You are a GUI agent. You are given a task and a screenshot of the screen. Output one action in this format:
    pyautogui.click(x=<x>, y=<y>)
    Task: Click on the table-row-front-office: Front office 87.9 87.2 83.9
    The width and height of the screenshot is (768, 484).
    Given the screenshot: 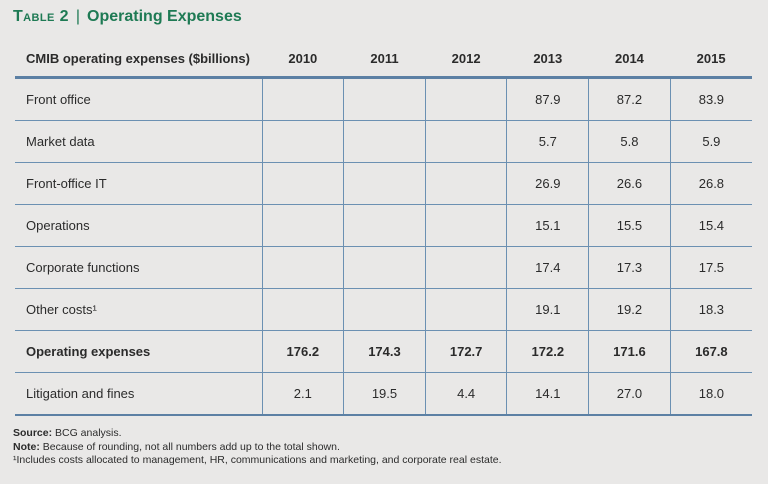 What is the action you would take?
    pyautogui.click(x=383, y=99)
    